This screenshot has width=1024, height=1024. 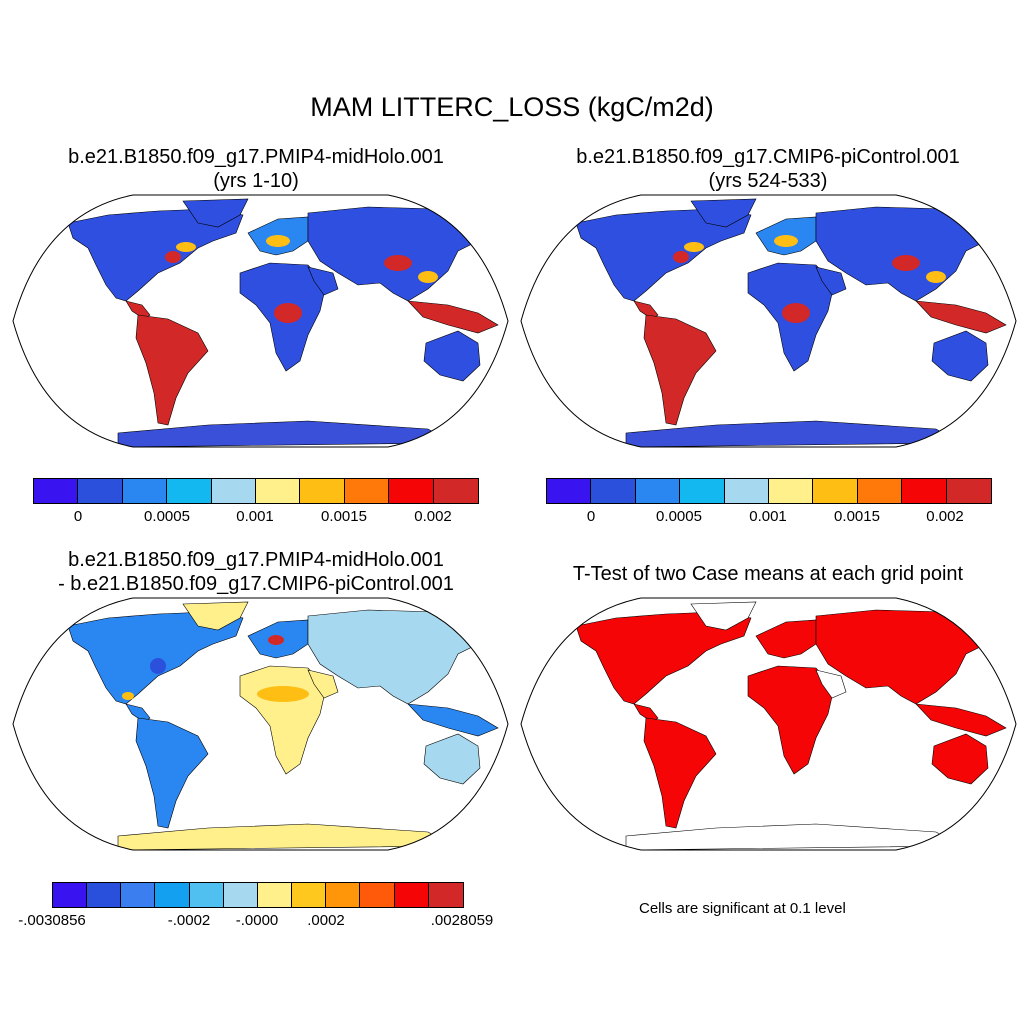 I want to click on cb1-label-2: 0.001, so click(x=255, y=516).